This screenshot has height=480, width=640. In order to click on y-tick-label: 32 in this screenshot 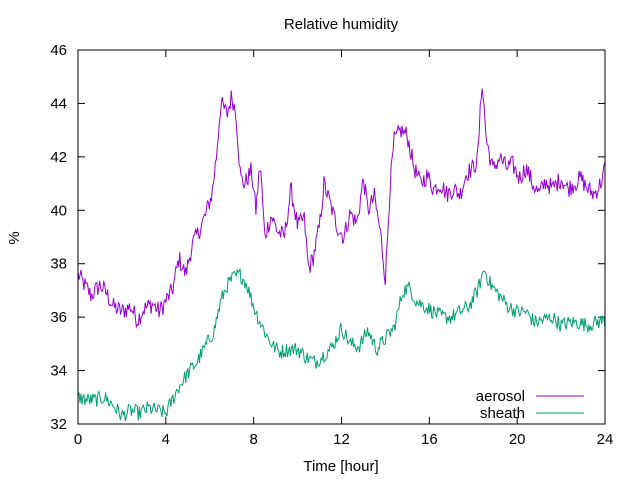, I will do `click(58, 424)`.